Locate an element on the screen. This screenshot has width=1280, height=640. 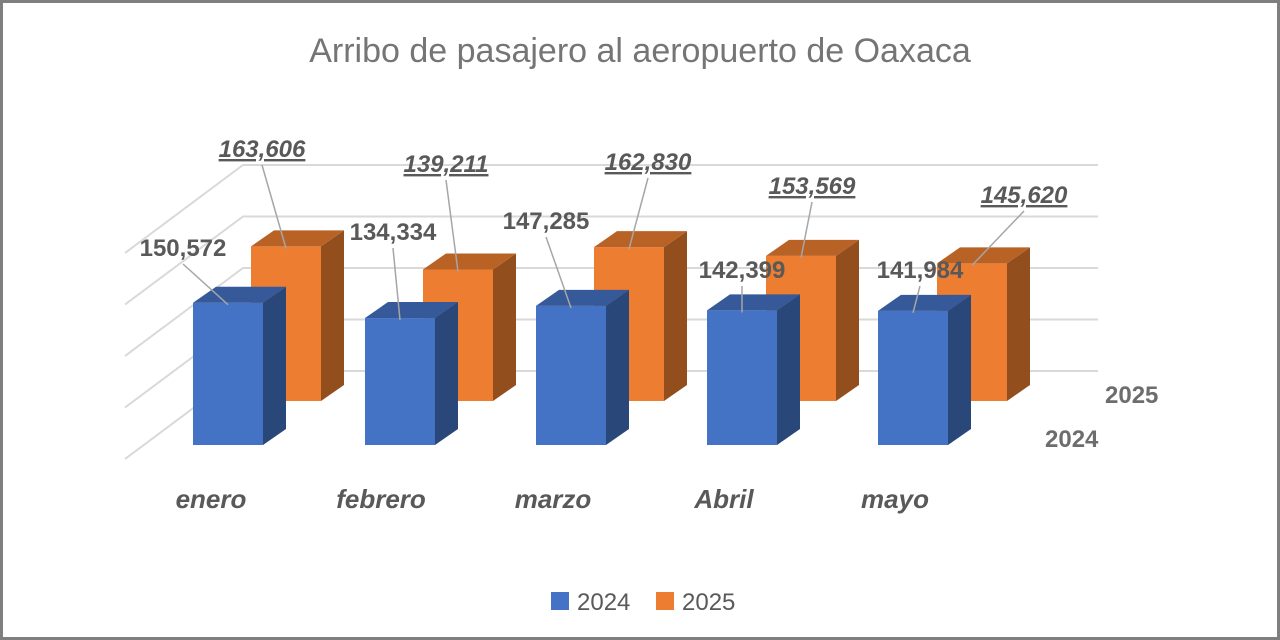
legend-label-2024: 2024 is located at coordinates (603, 602).